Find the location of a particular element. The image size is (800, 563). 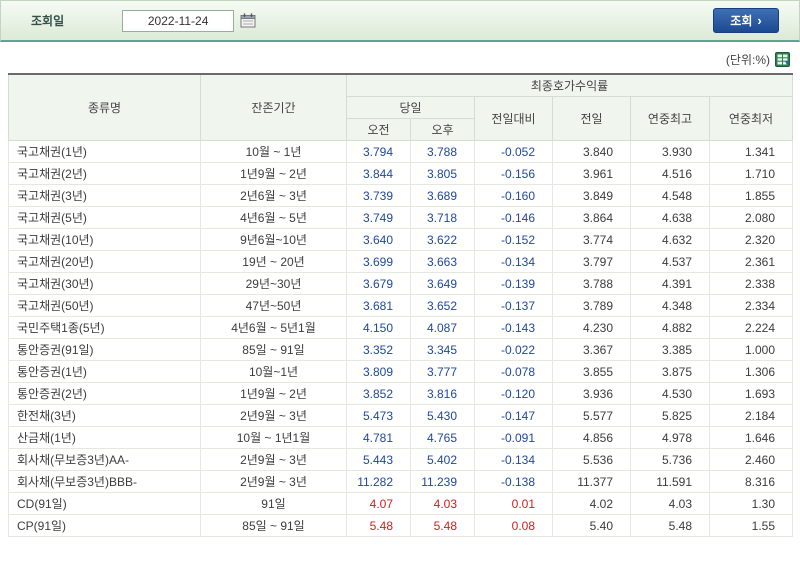

cell-period: 47년~50년 is located at coordinates (273, 305).